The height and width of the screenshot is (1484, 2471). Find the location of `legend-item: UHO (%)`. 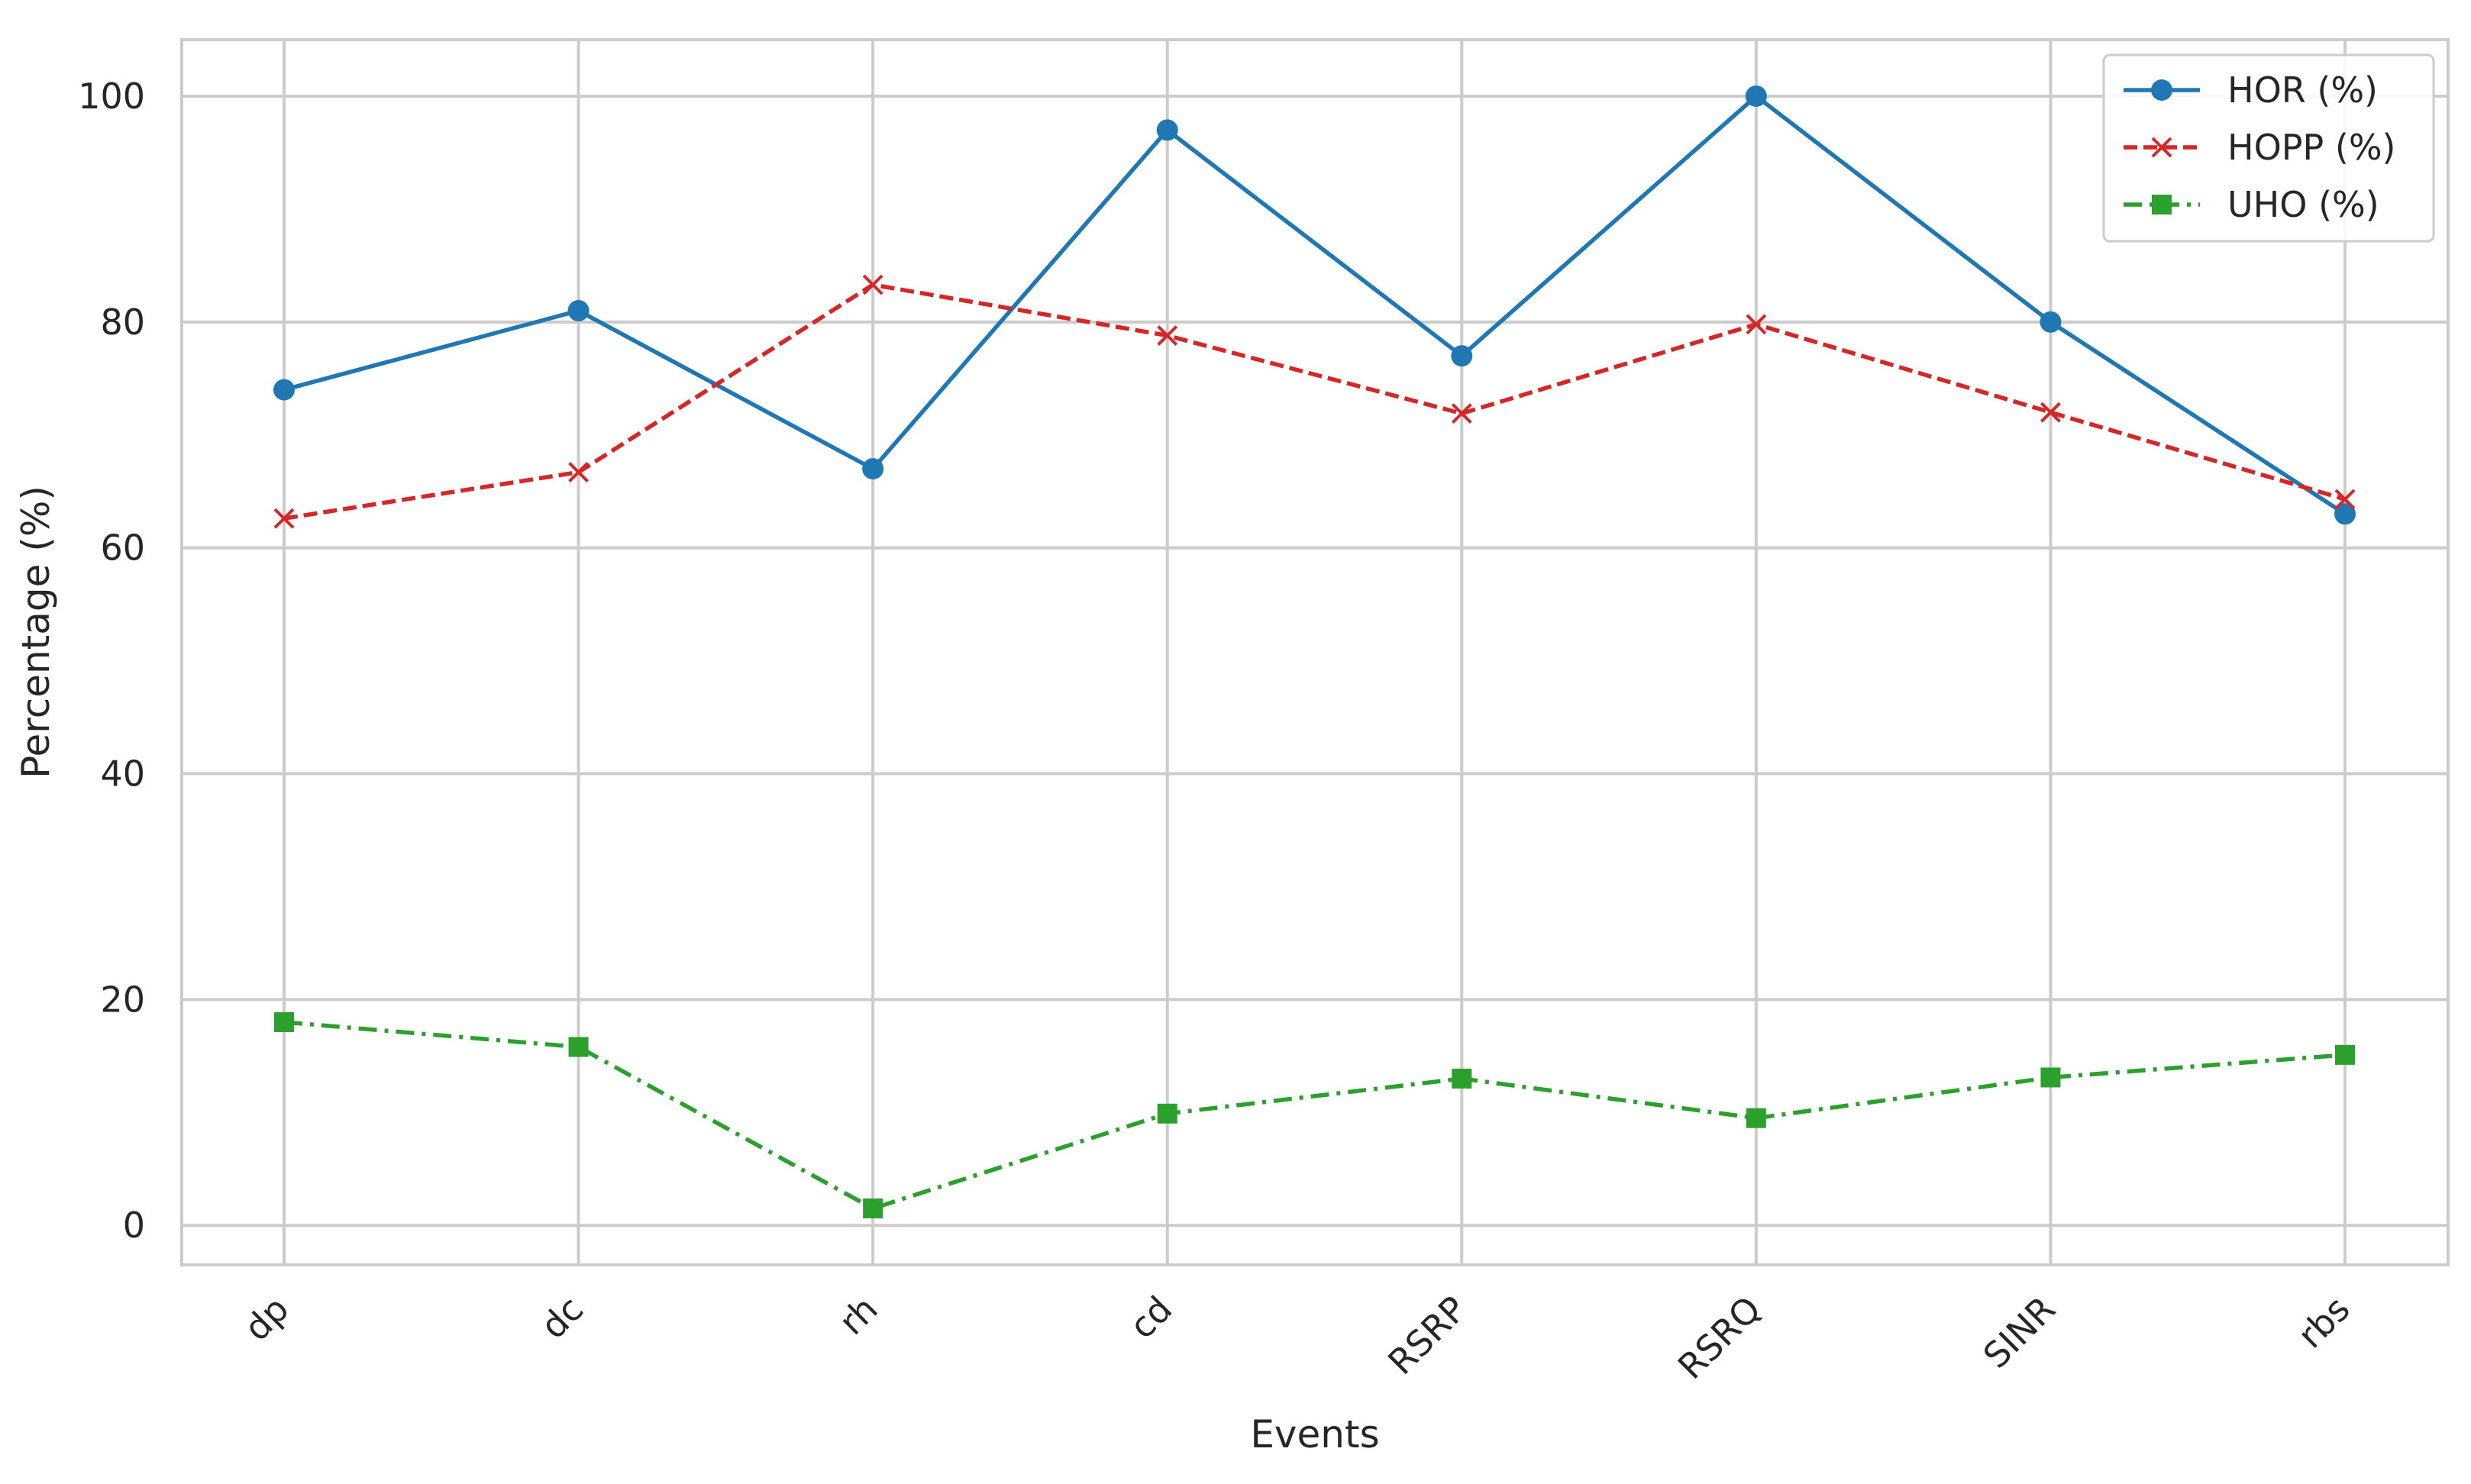

legend-item: UHO (%) is located at coordinates (2251, 204).